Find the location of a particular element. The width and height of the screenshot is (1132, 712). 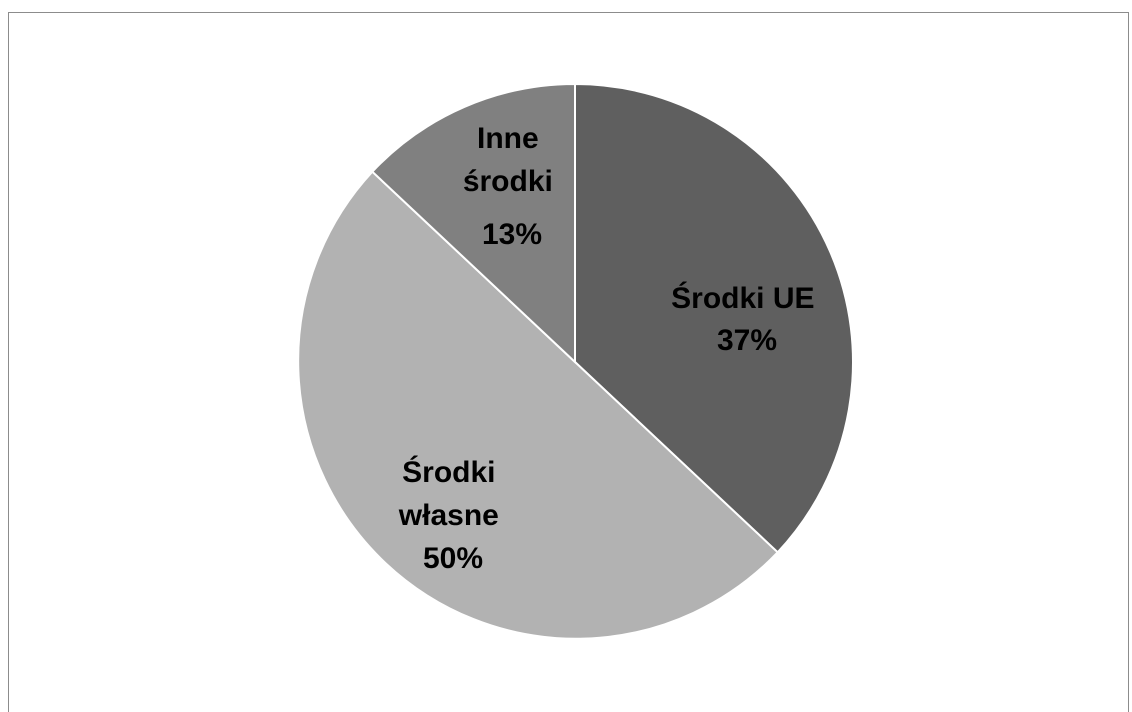

slice-label-inne-srodki-percent: 13% is located at coordinates (512, 234).